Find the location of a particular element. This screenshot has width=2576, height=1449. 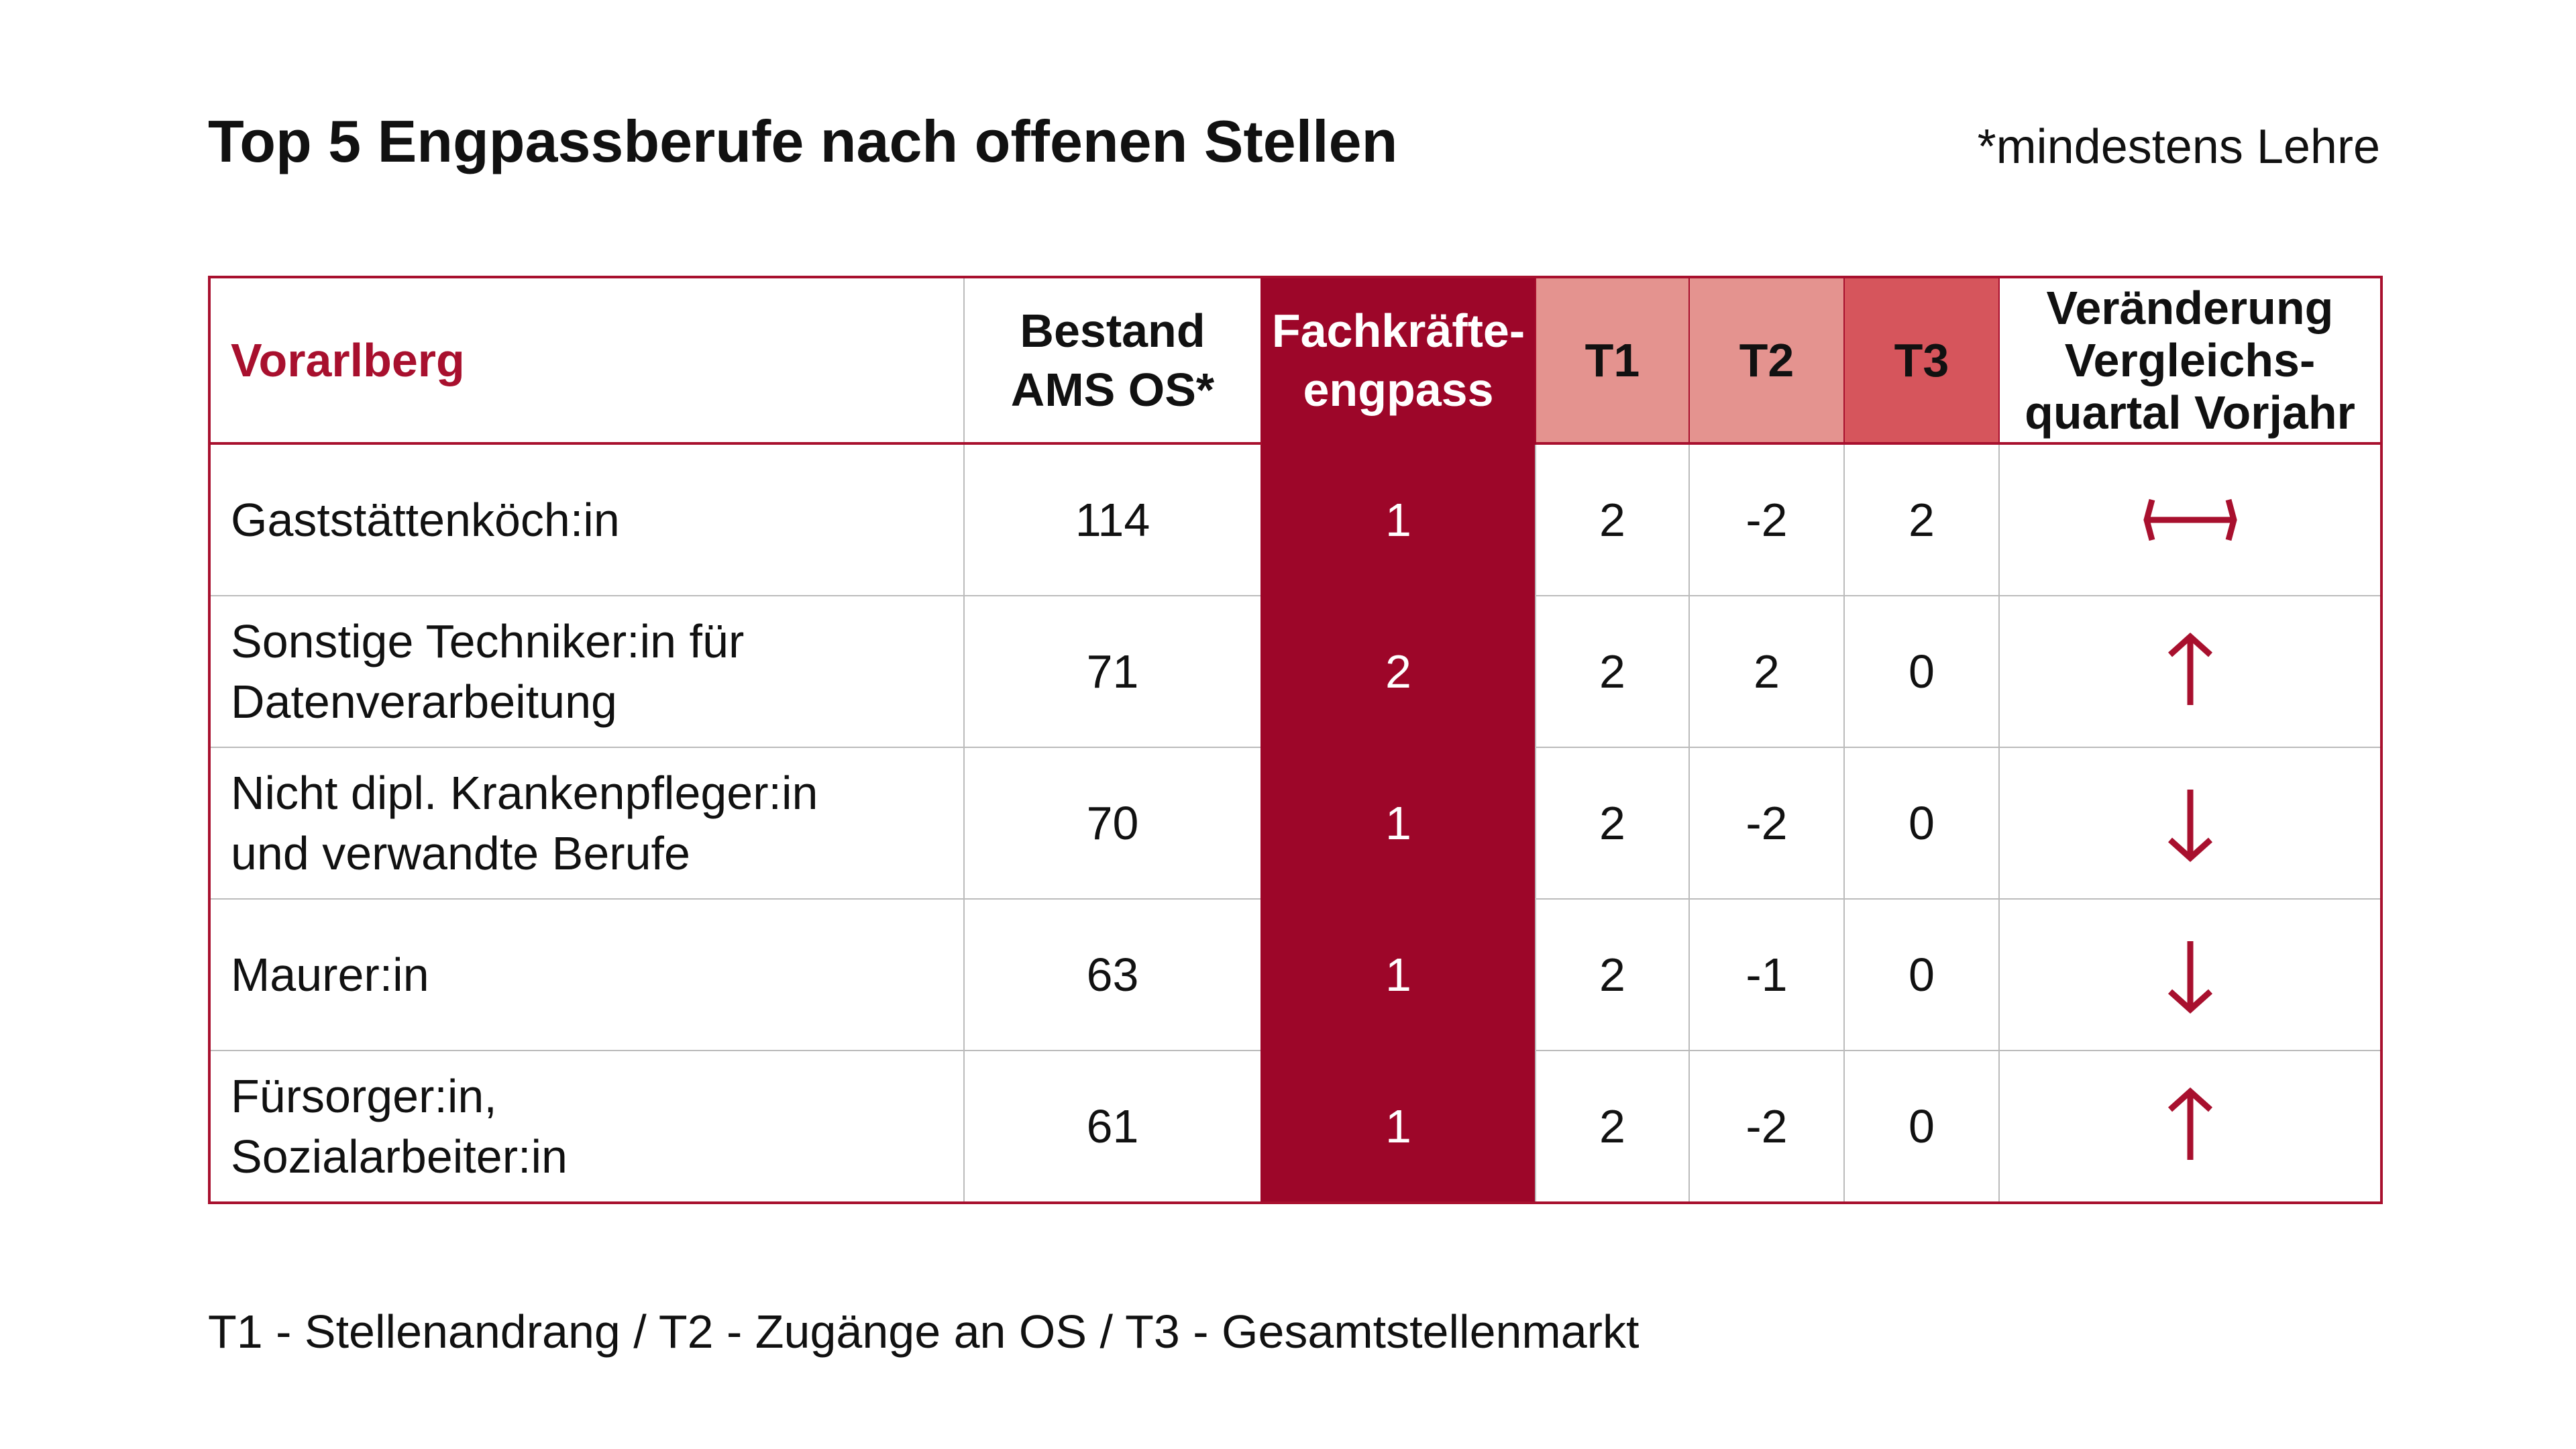

t2-cell: 2 is located at coordinates (1766, 671).